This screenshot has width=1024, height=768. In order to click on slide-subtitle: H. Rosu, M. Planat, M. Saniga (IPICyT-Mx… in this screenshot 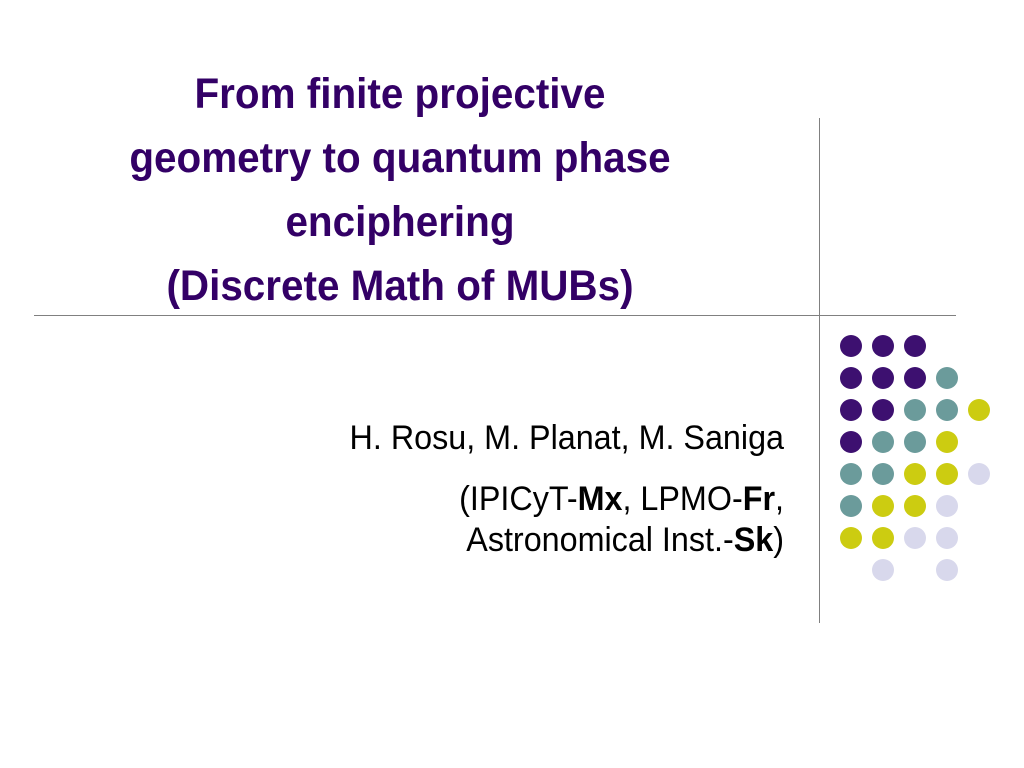, I will do `click(480, 489)`.